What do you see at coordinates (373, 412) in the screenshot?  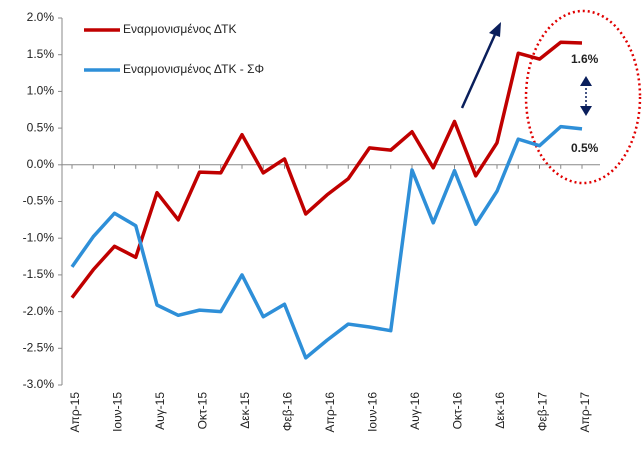 I see `x-tick-label: Ιουν-16` at bounding box center [373, 412].